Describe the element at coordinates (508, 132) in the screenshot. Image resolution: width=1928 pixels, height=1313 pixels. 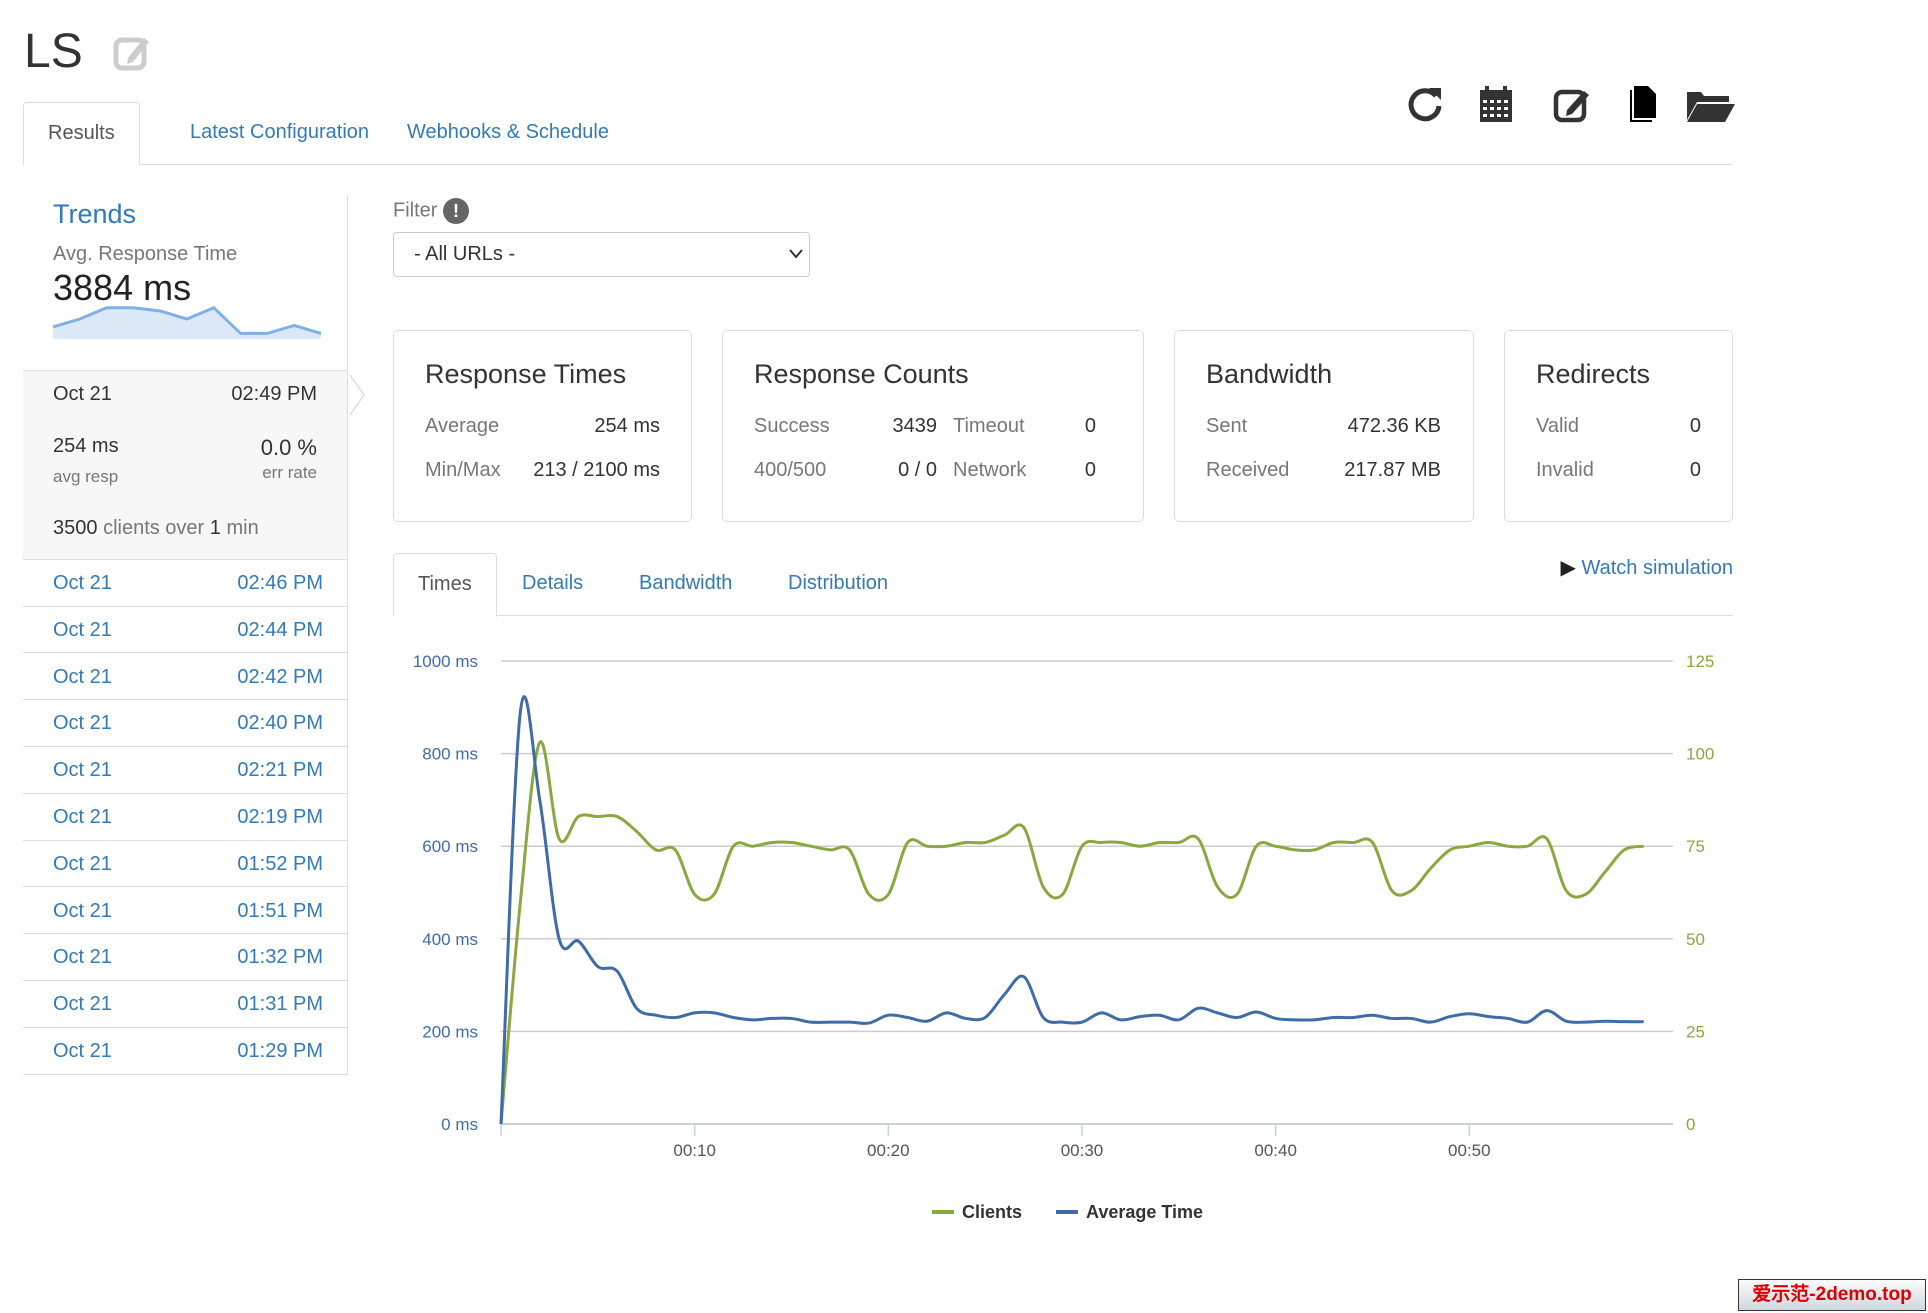
I see `tab-webhooks-schedule: Webhooks & Schedule` at that location.